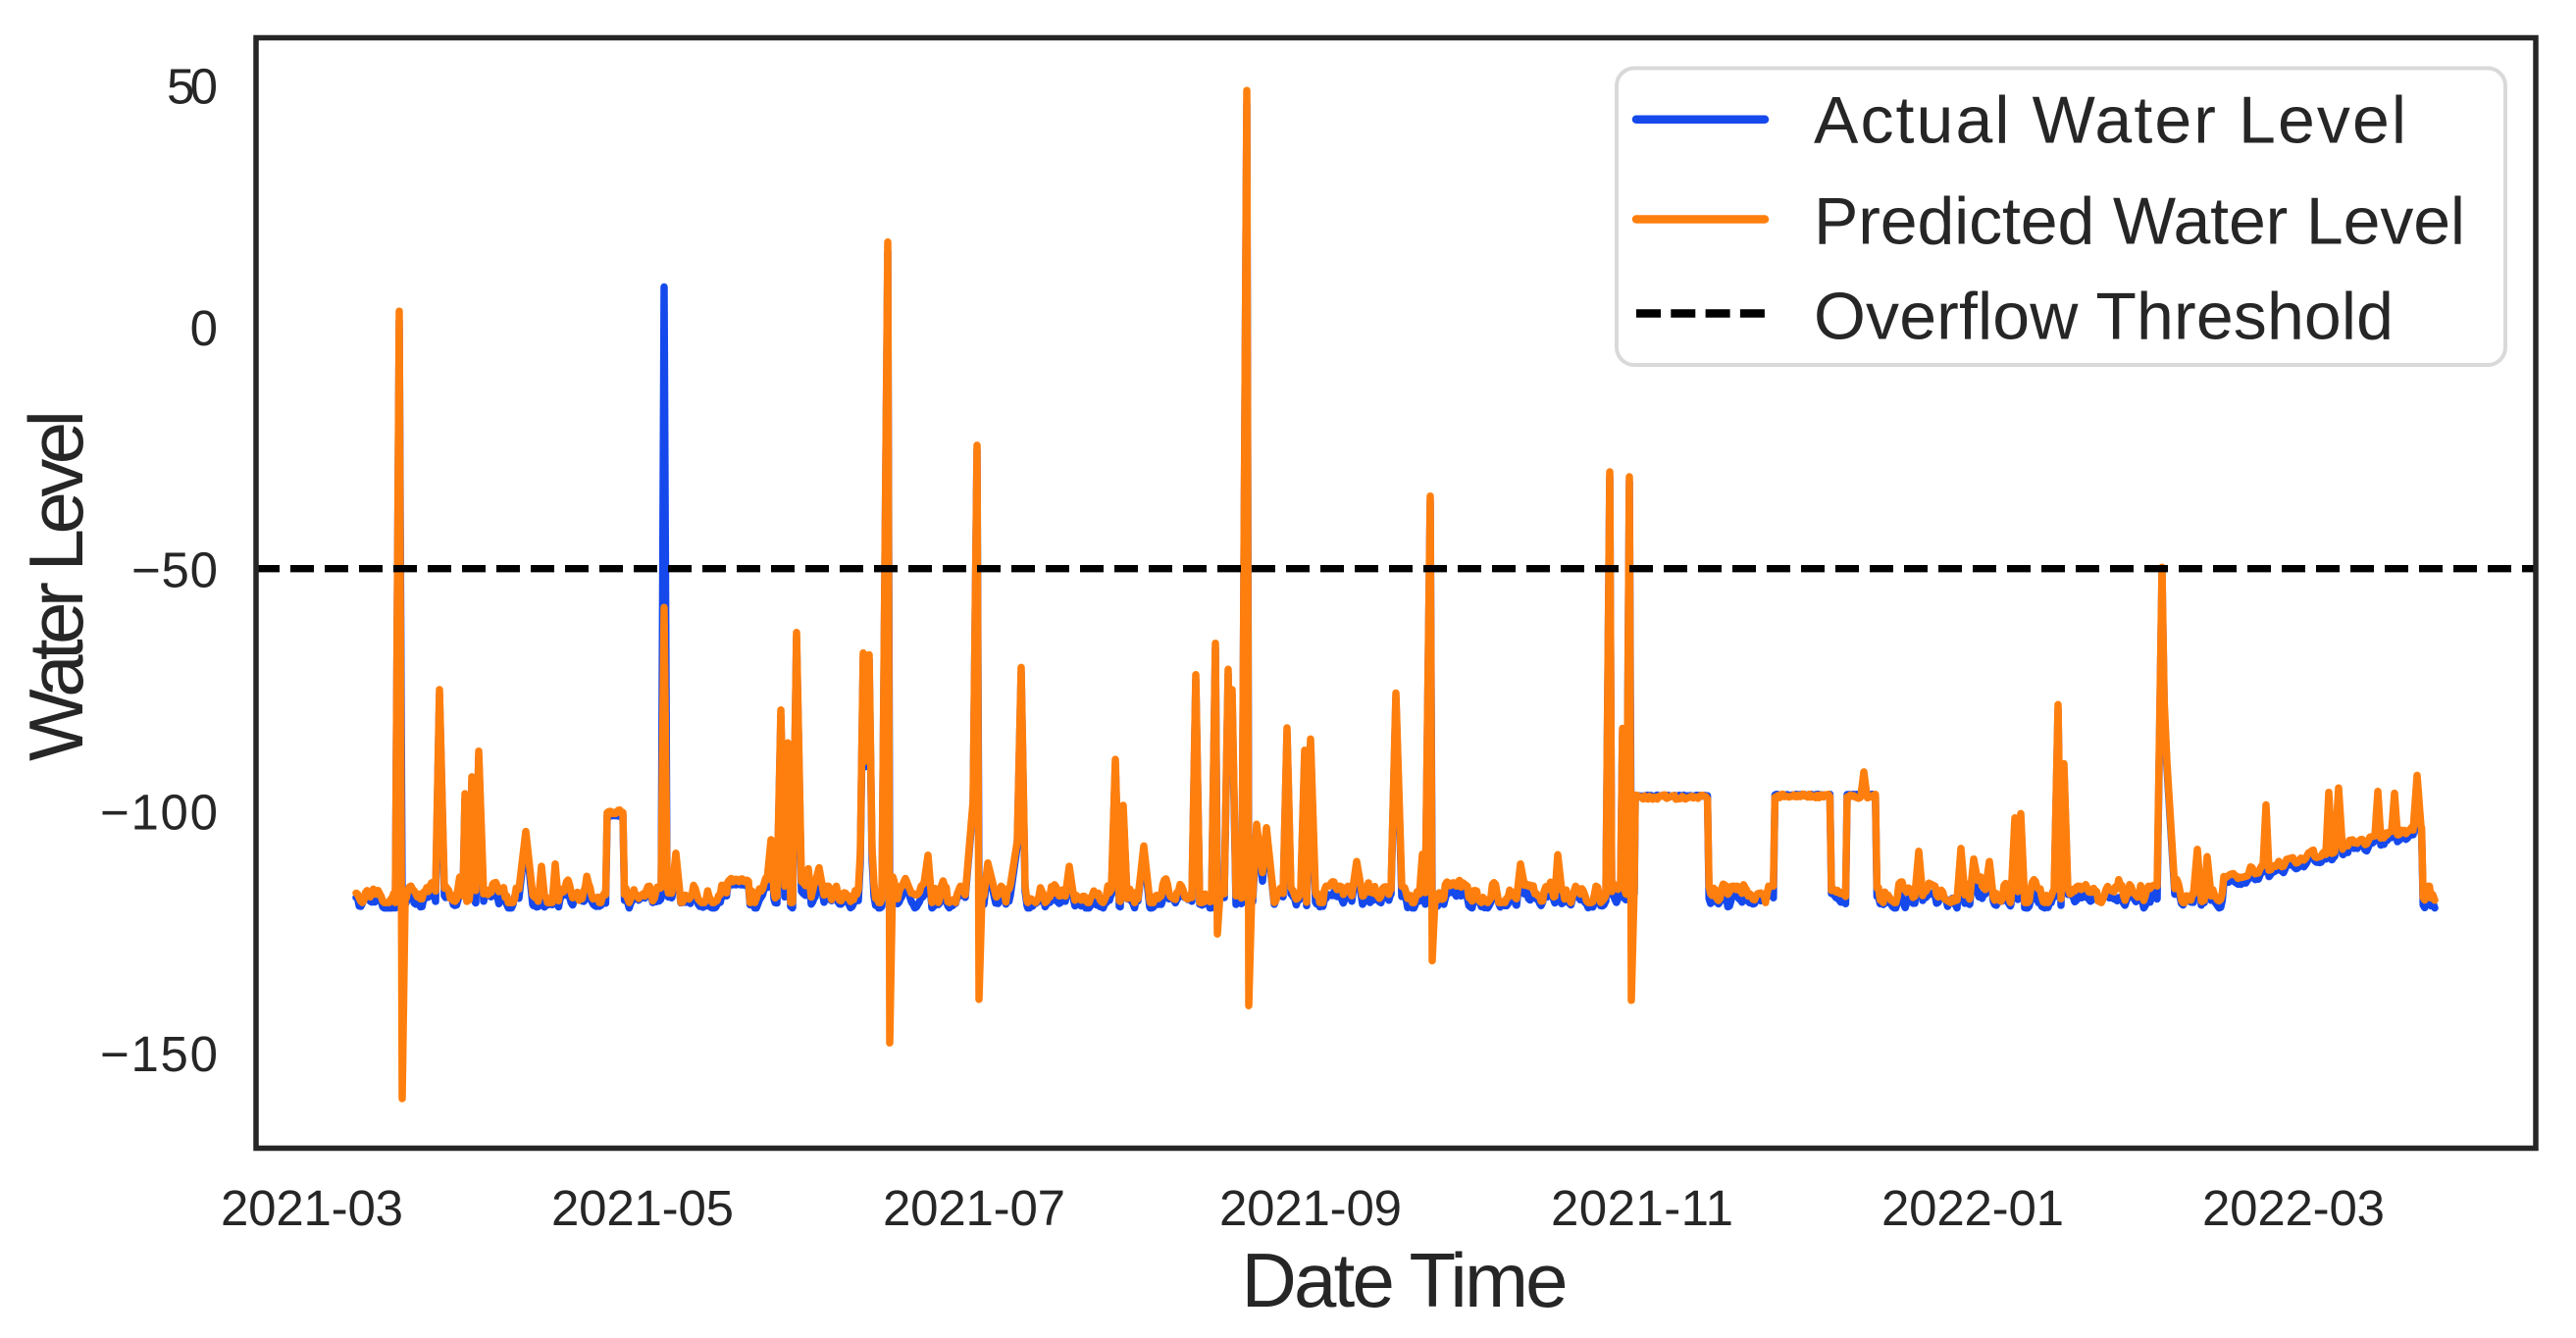  What do you see at coordinates (312, 1208) in the screenshot?
I see `svg-text: 2021-03` at bounding box center [312, 1208].